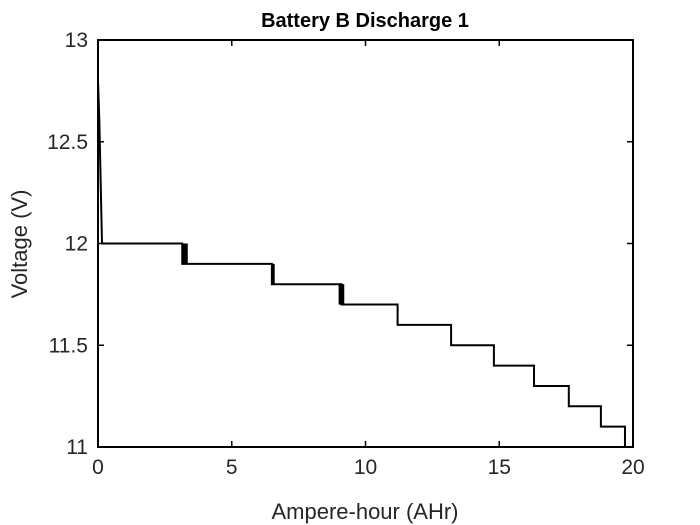  I want to click on x-tick-label: 10, so click(365, 467).